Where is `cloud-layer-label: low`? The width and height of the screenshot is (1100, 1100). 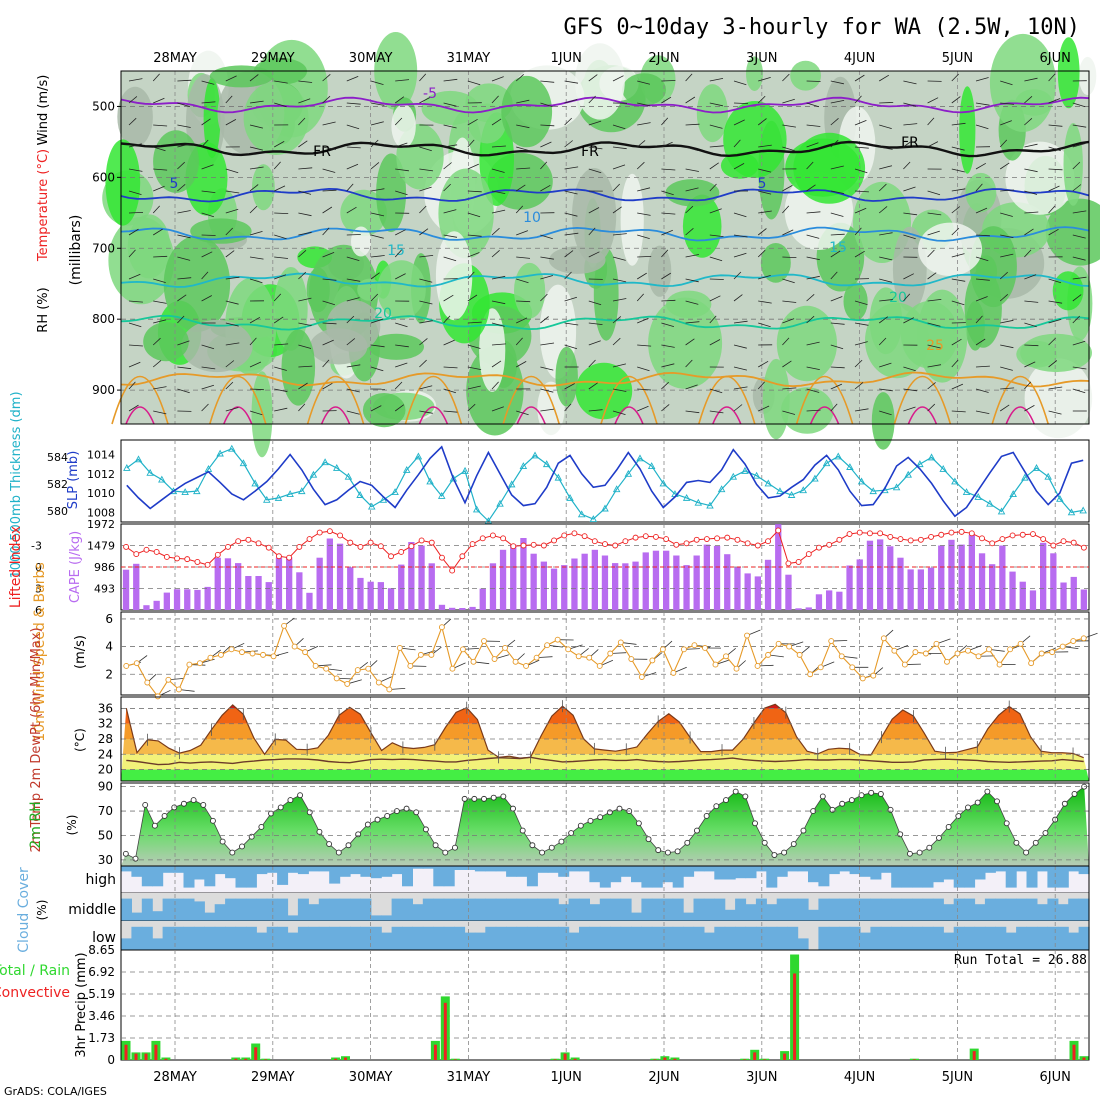
cloud-layer-label: low is located at coordinates (104, 938).